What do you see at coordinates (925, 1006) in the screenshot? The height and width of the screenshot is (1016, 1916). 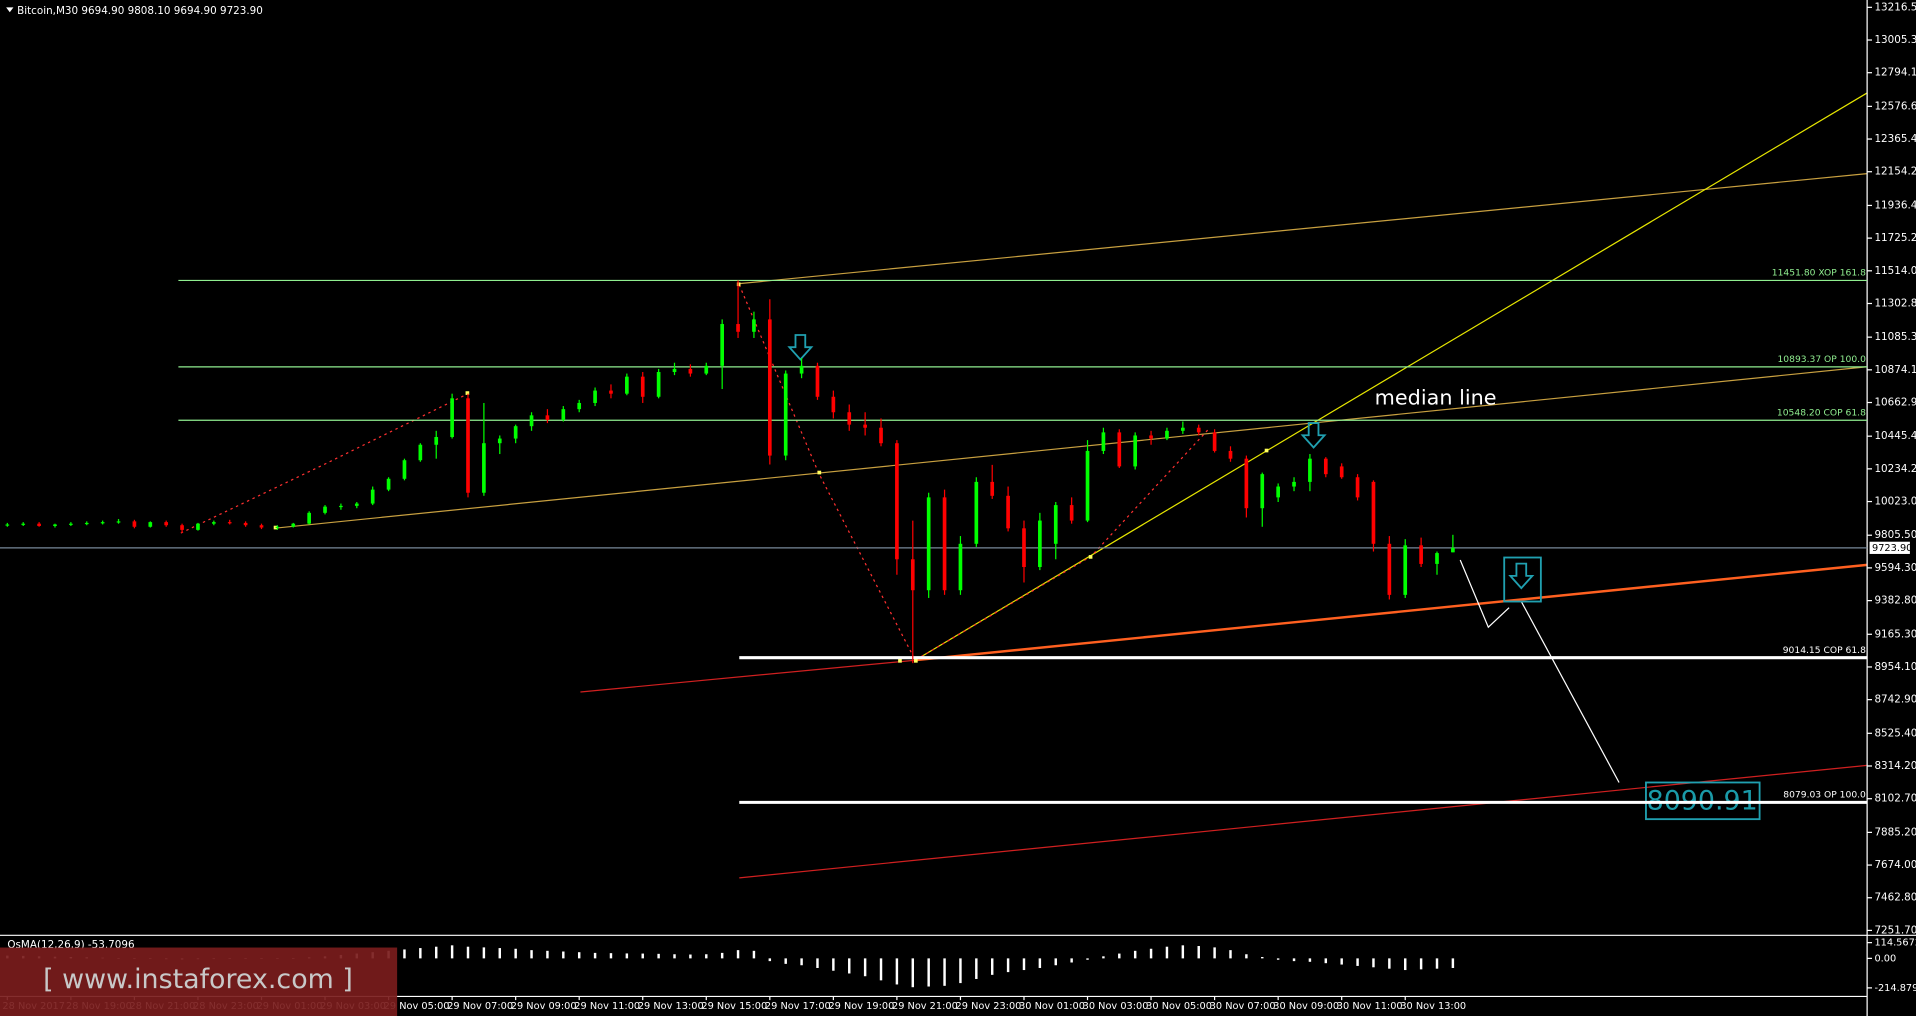 I see `x-tick-label: 29 Nov 21:00` at bounding box center [925, 1006].